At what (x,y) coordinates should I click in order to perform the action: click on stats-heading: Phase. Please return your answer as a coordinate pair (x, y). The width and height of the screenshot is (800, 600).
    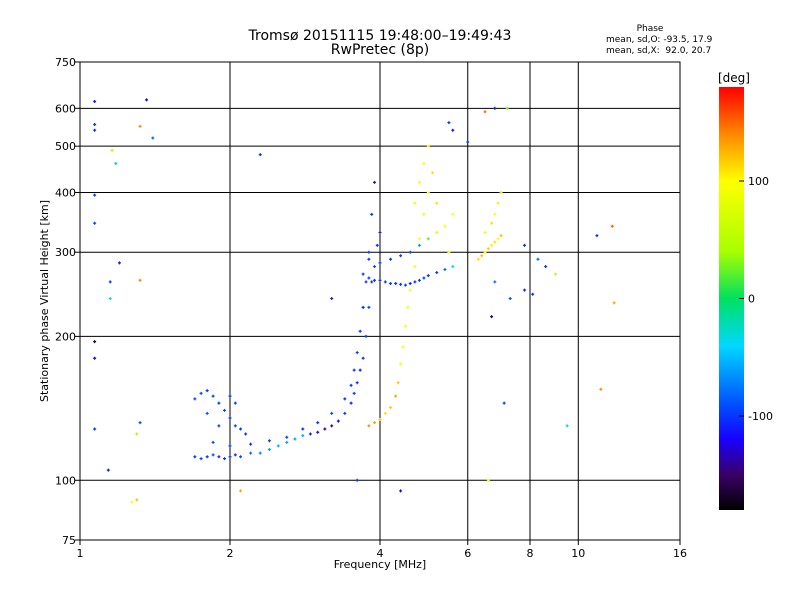
    Looking at the image, I should click on (650, 29).